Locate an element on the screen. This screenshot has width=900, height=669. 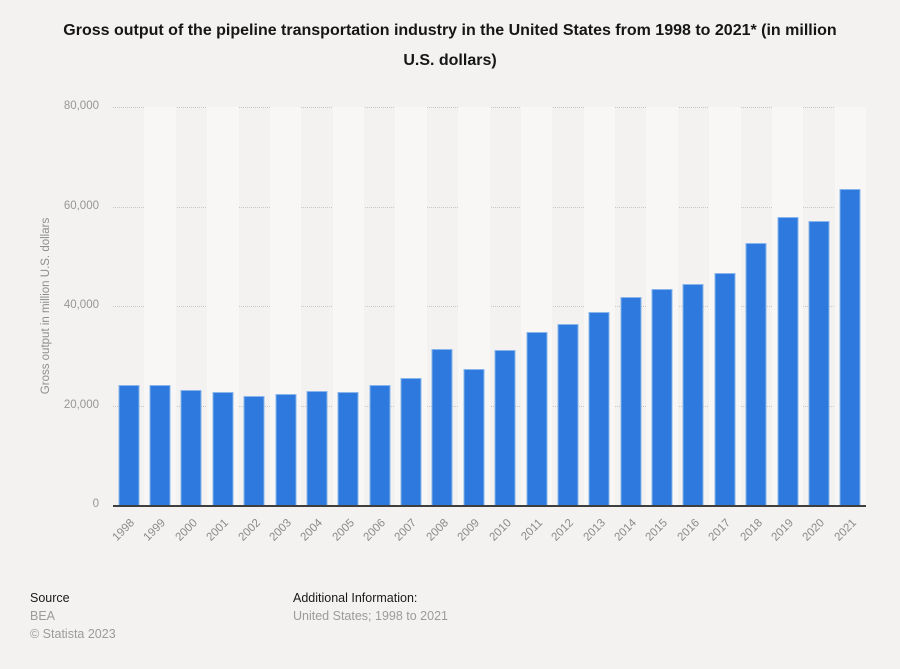
bar-2000 is located at coordinates (191, 447).